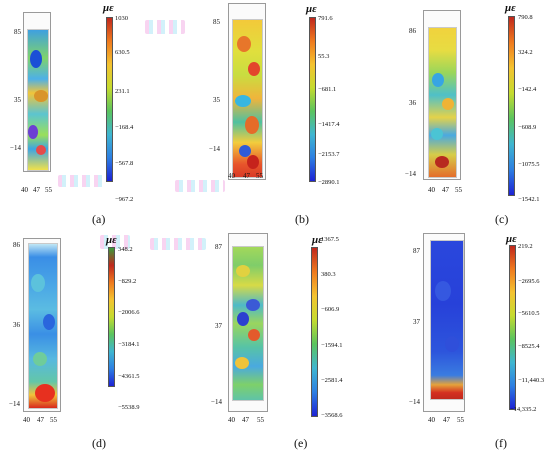 The height and width of the screenshot is (451, 550). What do you see at coordinates (328, 274) in the screenshot?
I see `colorbar-tick: 380.3` at bounding box center [328, 274].